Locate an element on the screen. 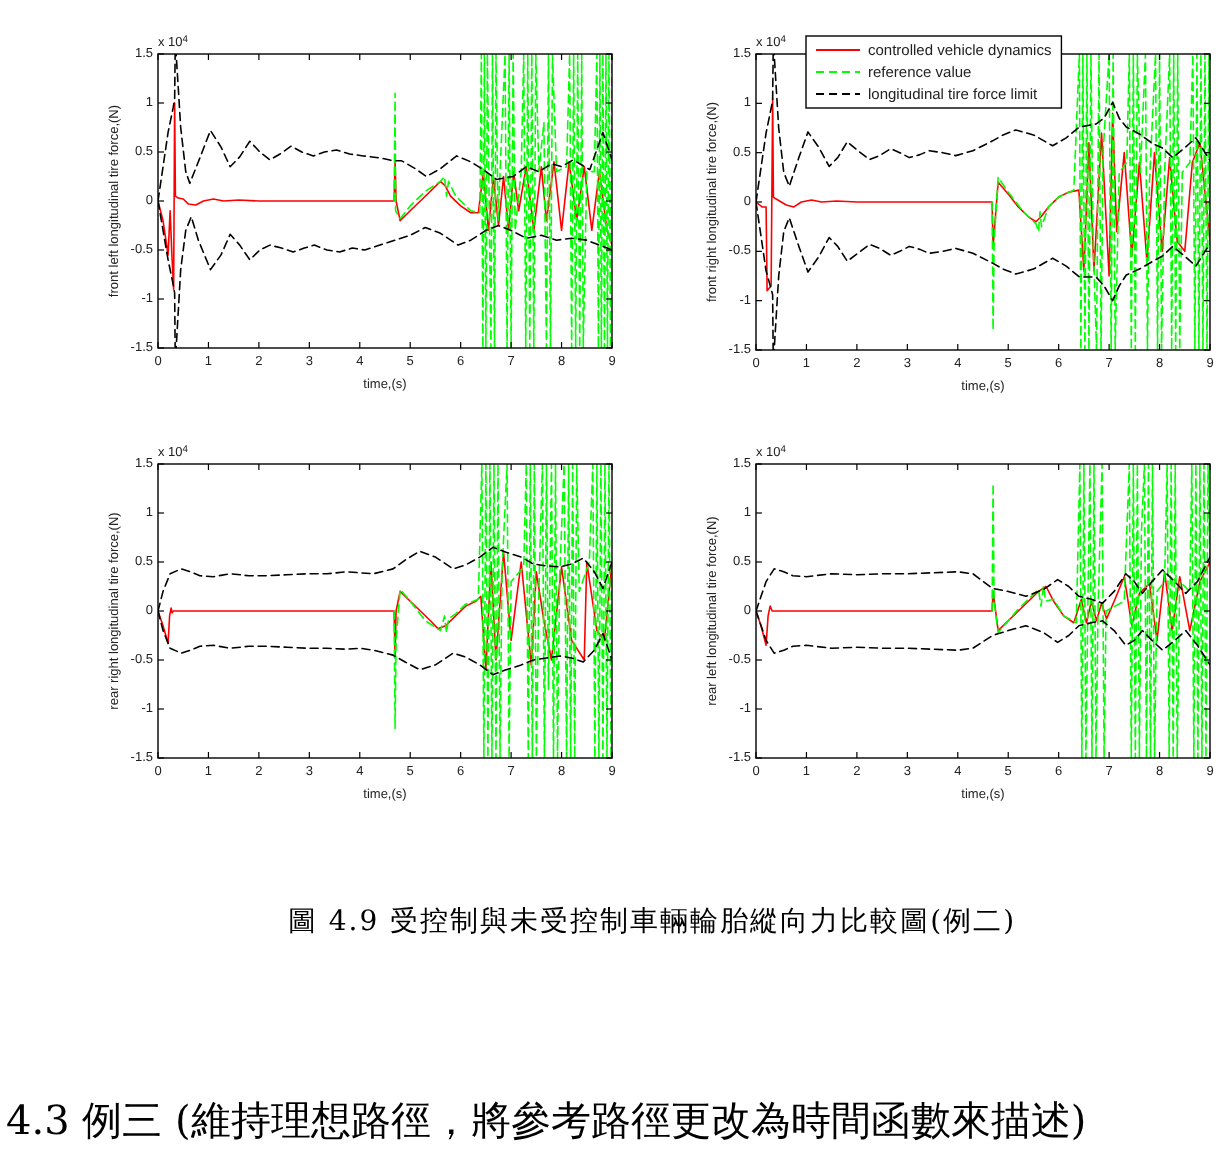 Image resolution: width=1224 pixels, height=1158 pixels. text: 4.3 例三 (維持理想路徑，將參考路徑更改為時間函數來描述) is located at coordinates (546, 1120).